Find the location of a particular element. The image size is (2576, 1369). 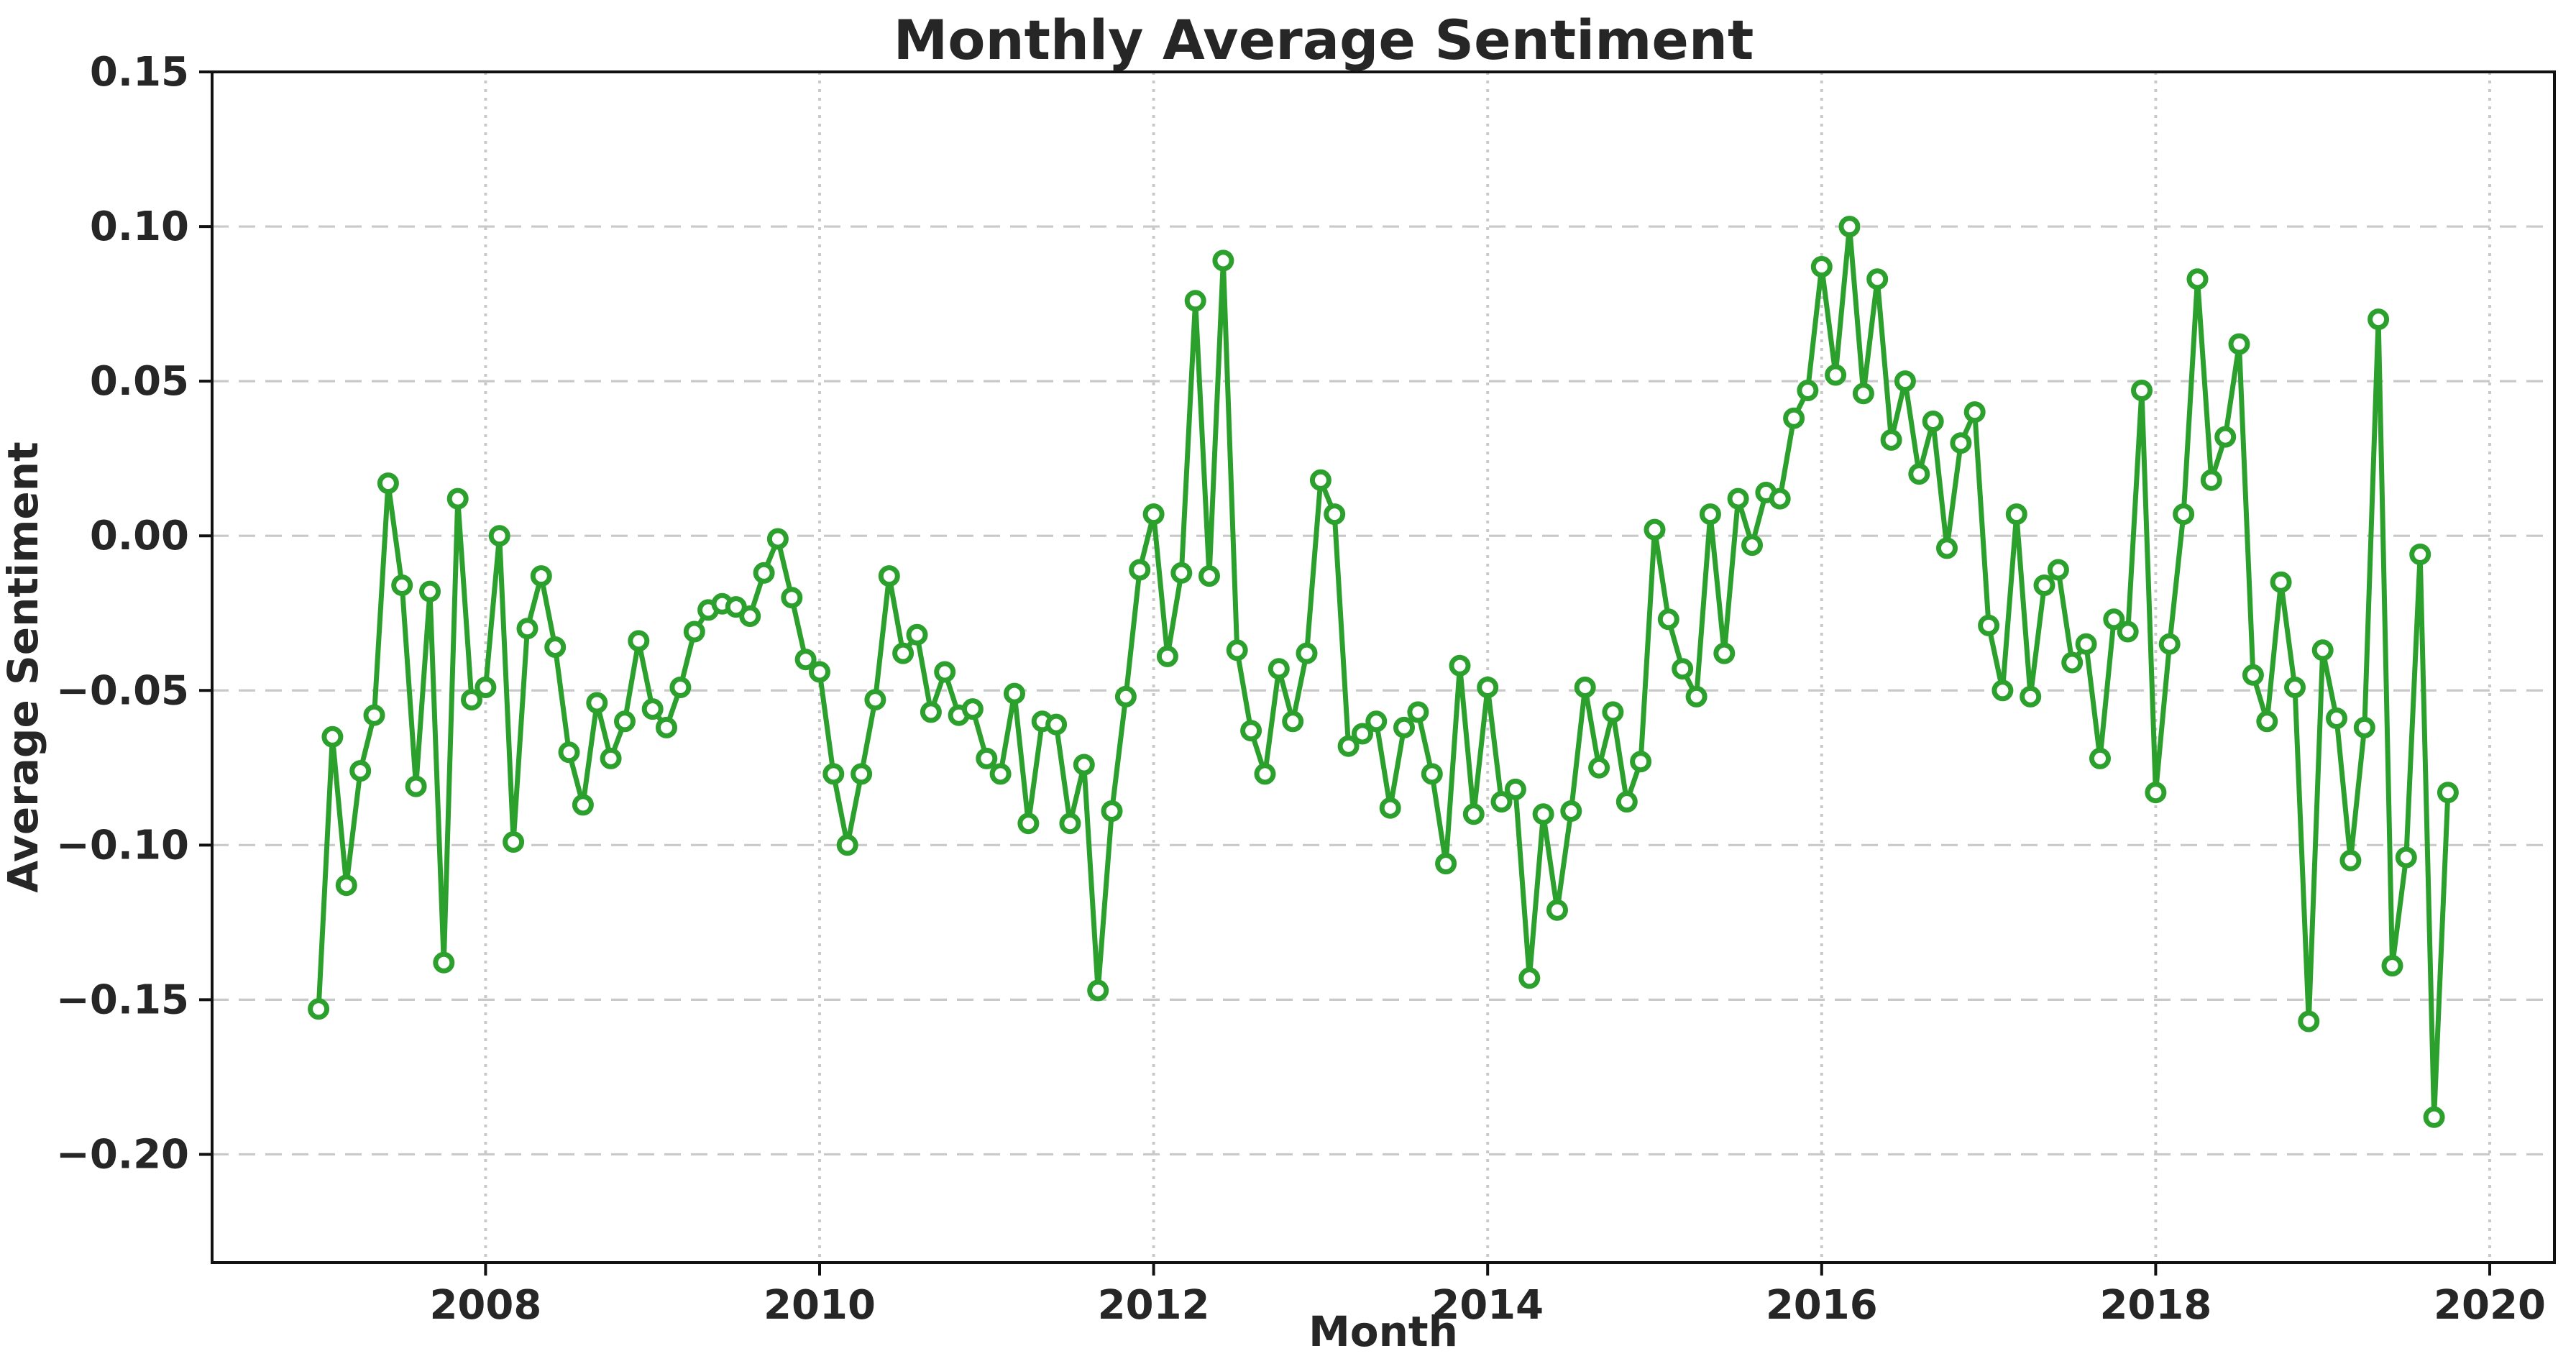

y-tick-label: 0.05 is located at coordinates (139, 381).